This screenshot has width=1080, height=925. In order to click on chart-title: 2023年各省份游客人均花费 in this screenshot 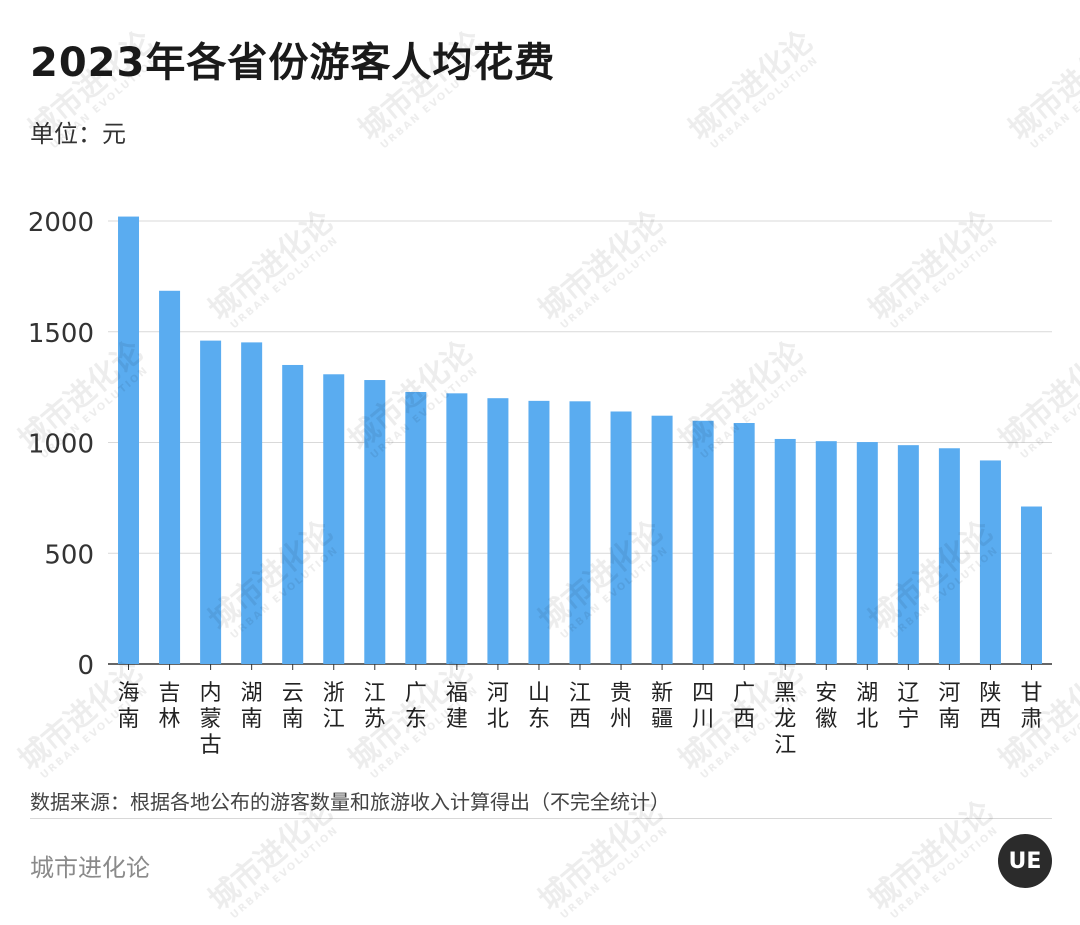, I will do `click(293, 63)`.